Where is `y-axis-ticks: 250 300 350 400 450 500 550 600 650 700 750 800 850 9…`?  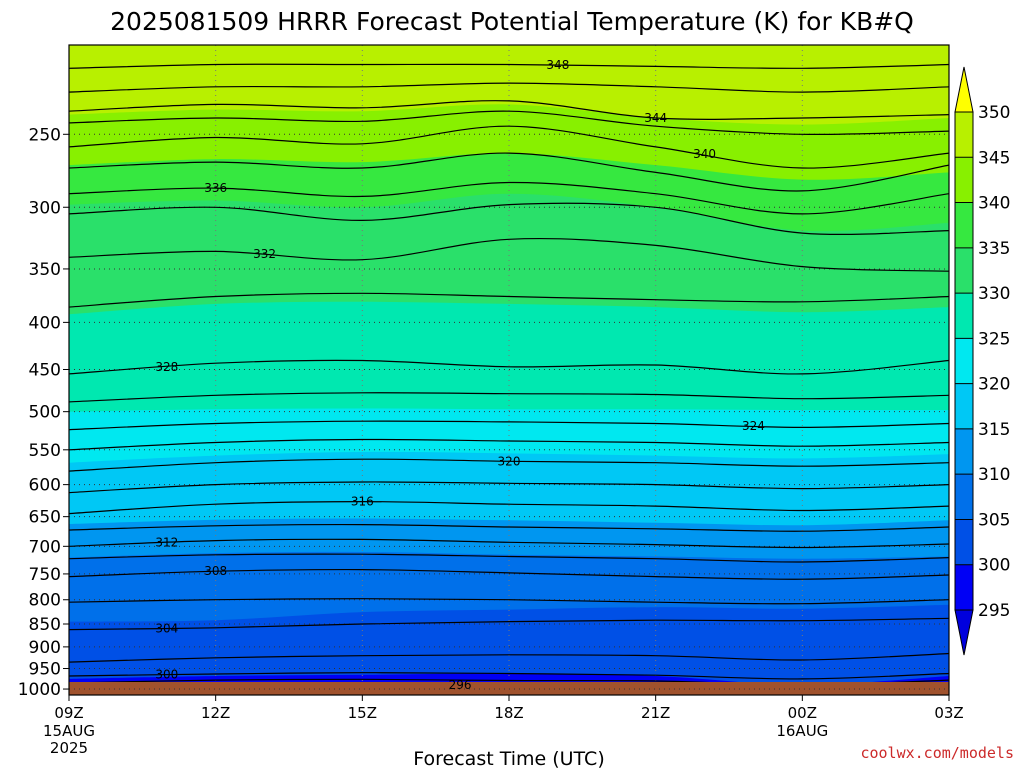
y-axis-ticks: 250 300 350 400 450 500 550 600 650 700 750 800 850 9… is located at coordinates (43, 412).